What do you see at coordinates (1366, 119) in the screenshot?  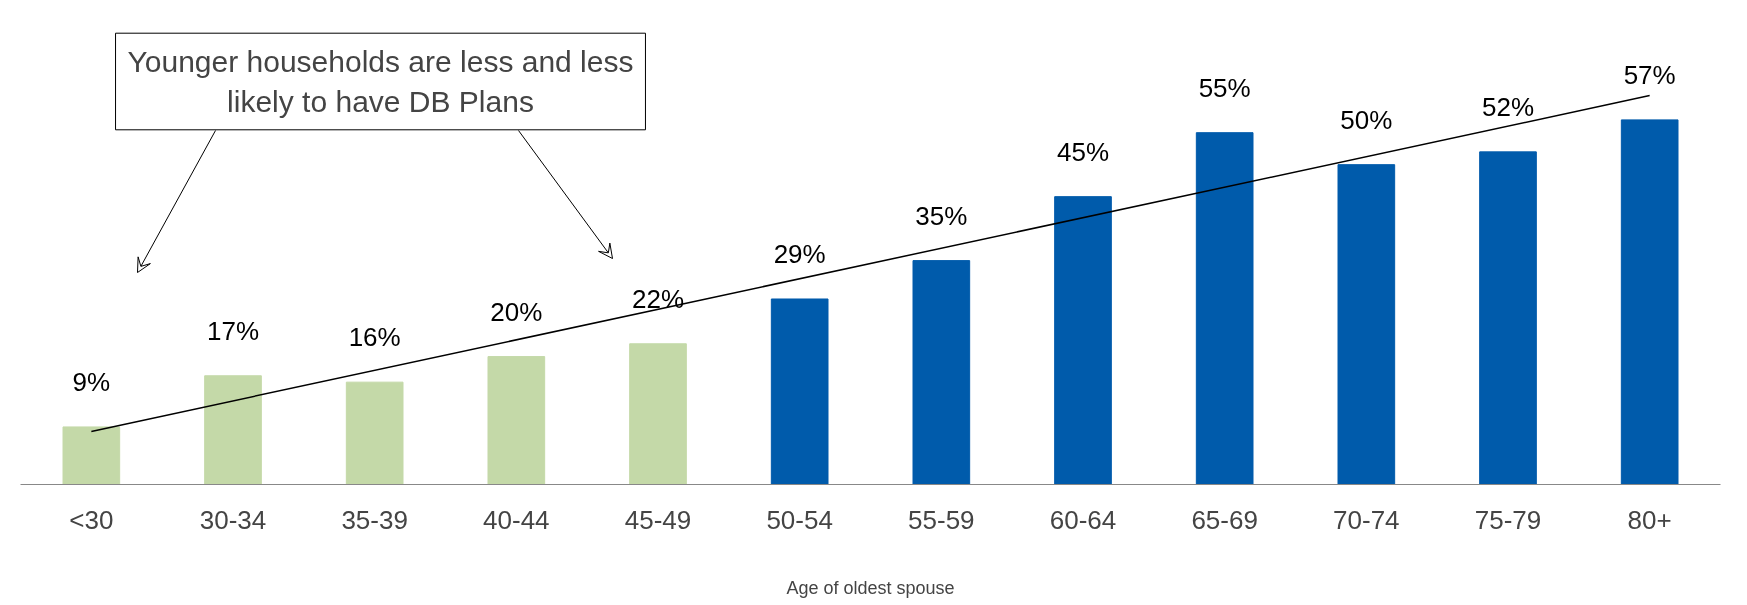 I see `data-label: 50%` at bounding box center [1366, 119].